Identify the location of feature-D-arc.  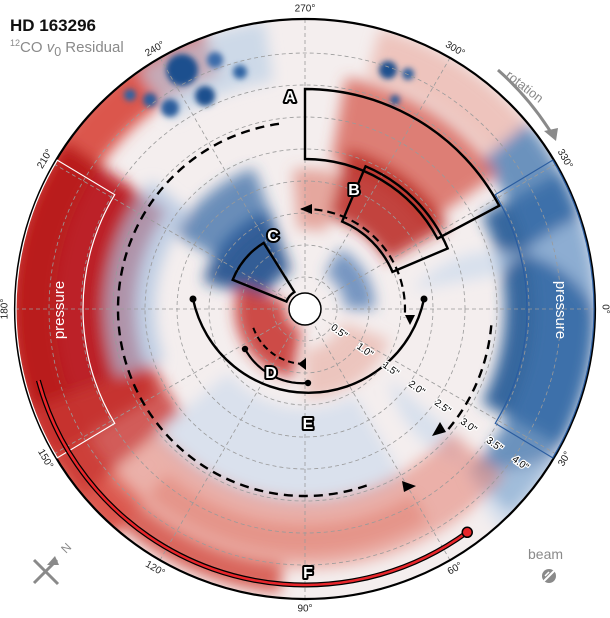
(276, 366).